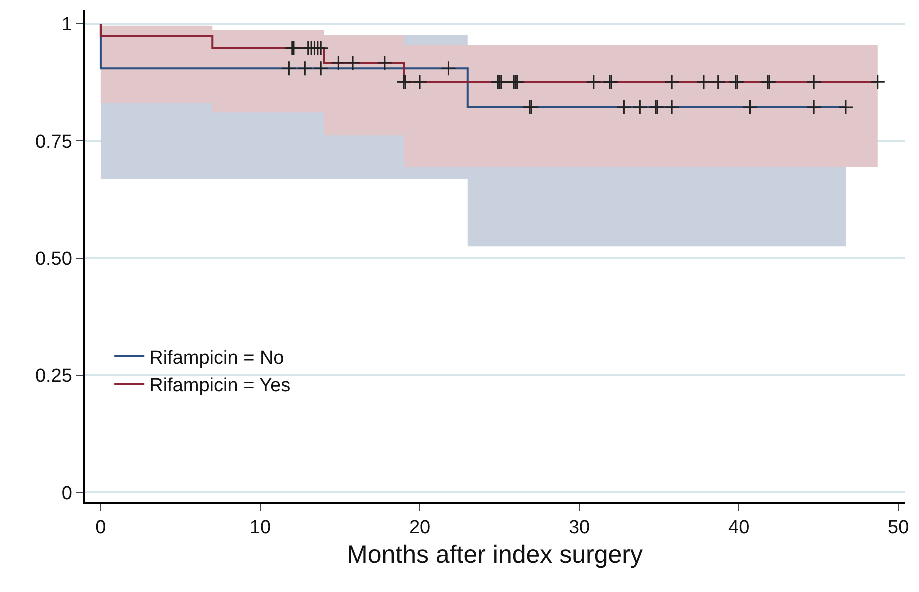  What do you see at coordinates (217, 358) in the screenshot?
I see `legend-label: Rifampicin = No` at bounding box center [217, 358].